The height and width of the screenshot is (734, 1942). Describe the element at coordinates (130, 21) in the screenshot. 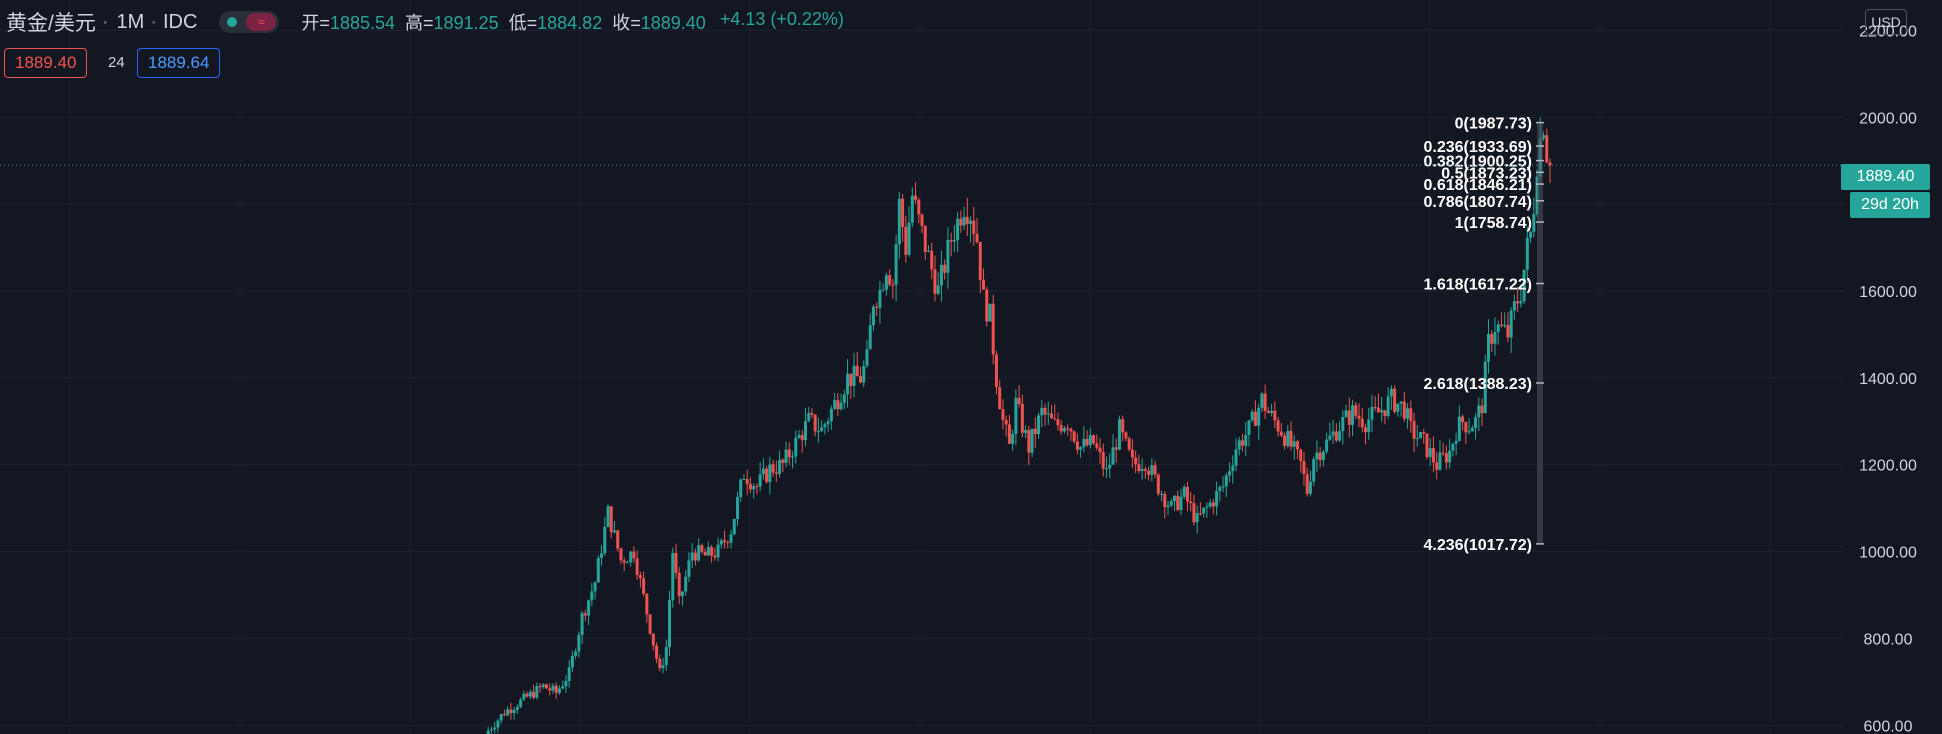

I see `interval-label: 1M` at that location.